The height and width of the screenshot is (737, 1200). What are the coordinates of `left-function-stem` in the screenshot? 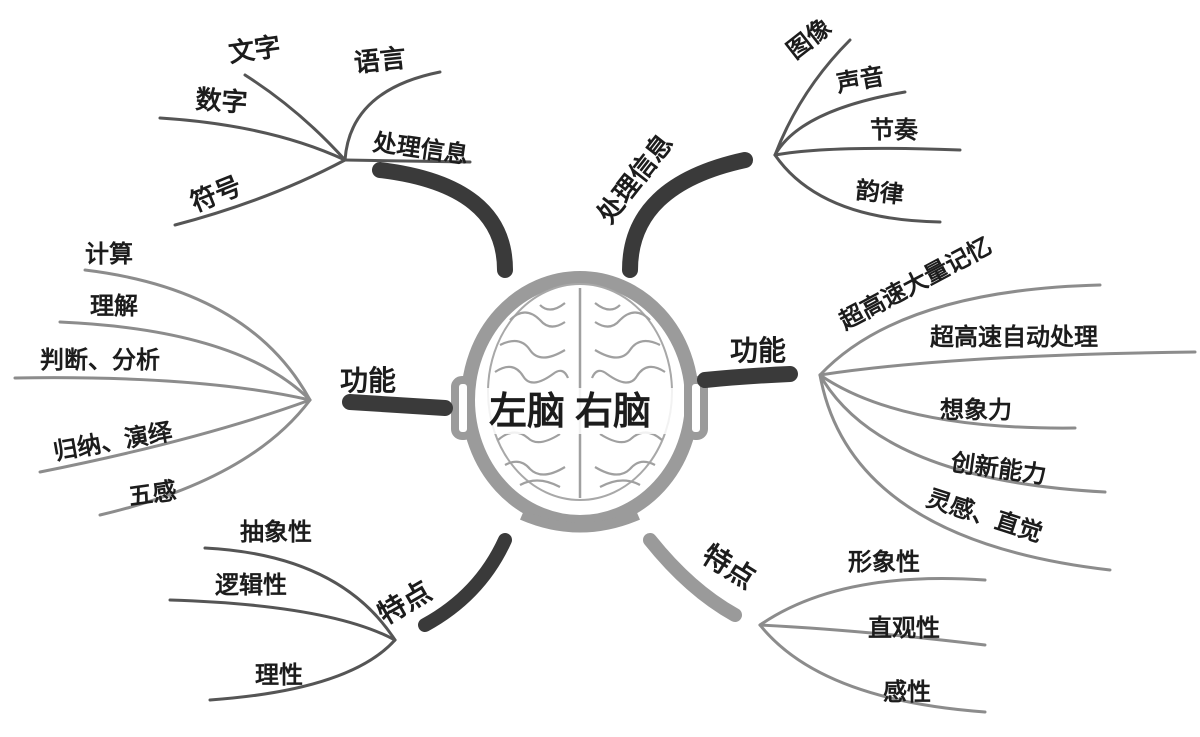 It's located at (397, 405).